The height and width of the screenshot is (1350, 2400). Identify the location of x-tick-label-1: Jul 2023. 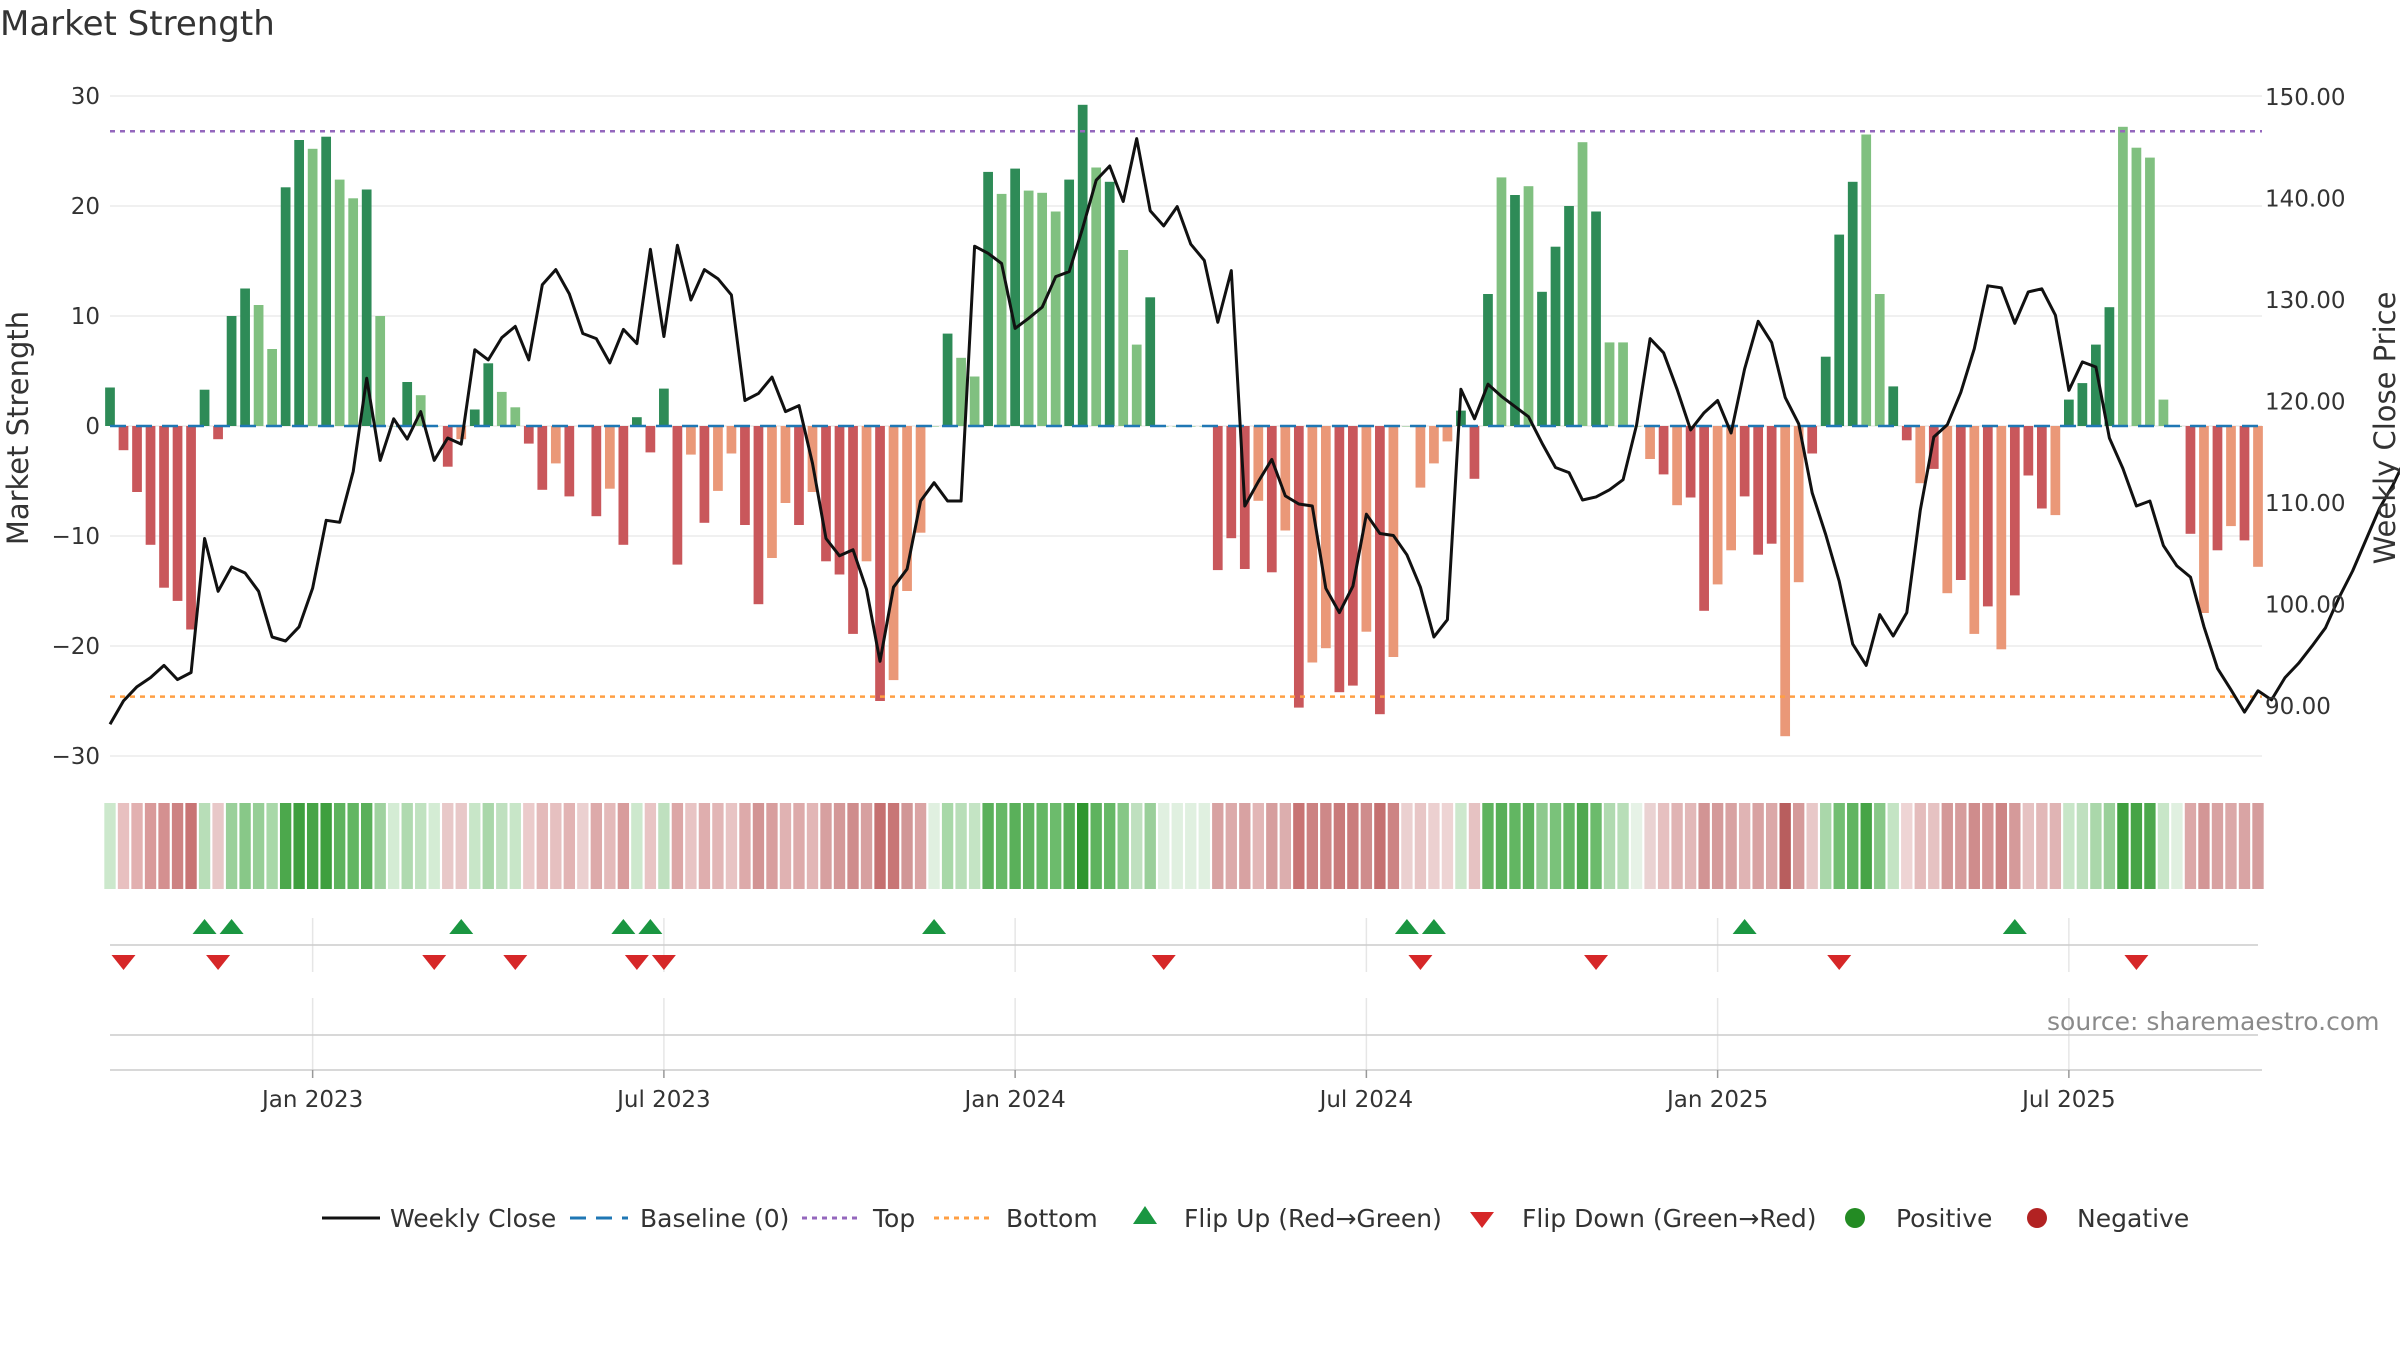
(663, 1100).